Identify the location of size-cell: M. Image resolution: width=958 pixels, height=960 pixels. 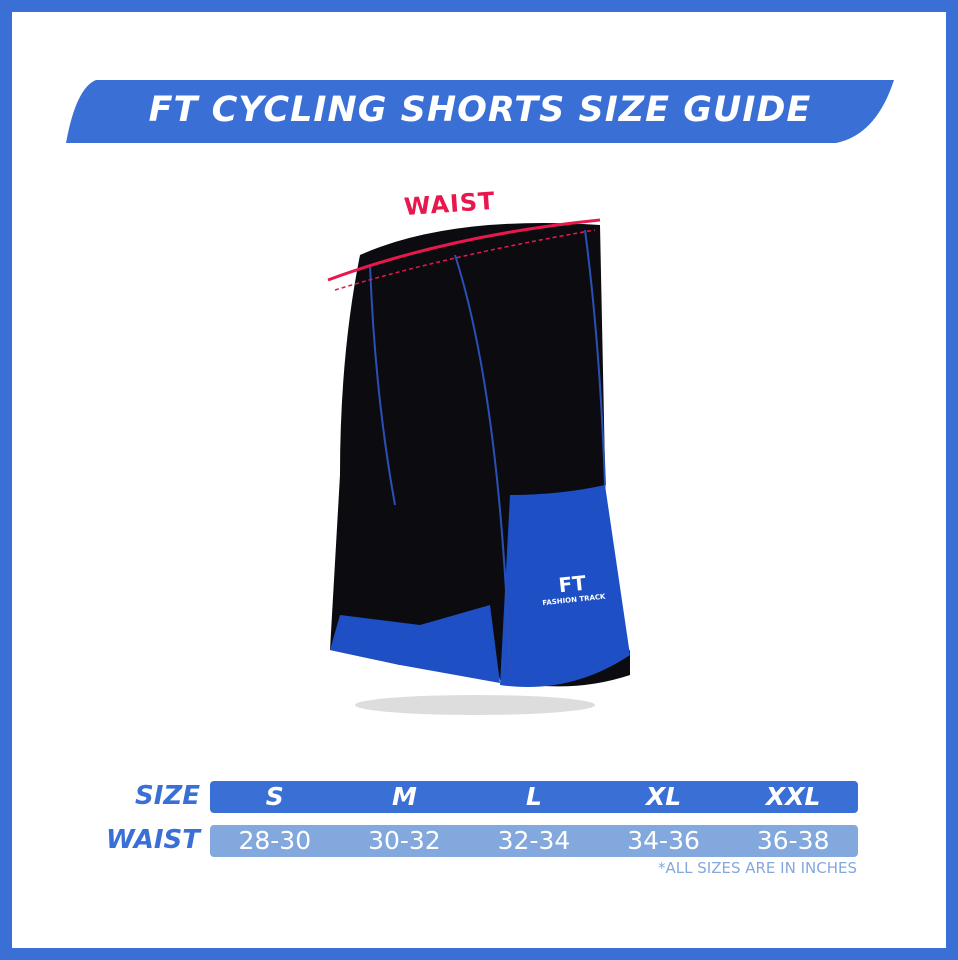
(404, 796).